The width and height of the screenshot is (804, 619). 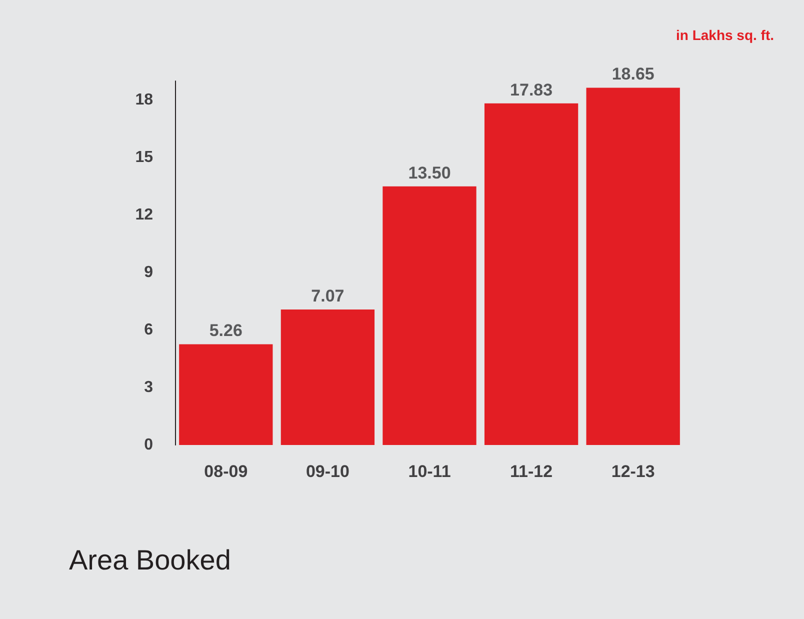 What do you see at coordinates (149, 387) in the screenshot?
I see `y-tick-label: 3` at bounding box center [149, 387].